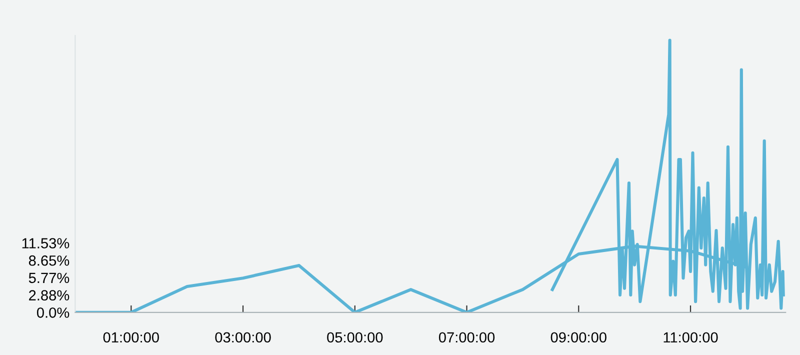  Describe the element at coordinates (355, 337) in the screenshot. I see `x-tick-label: 05:00:00` at that location.